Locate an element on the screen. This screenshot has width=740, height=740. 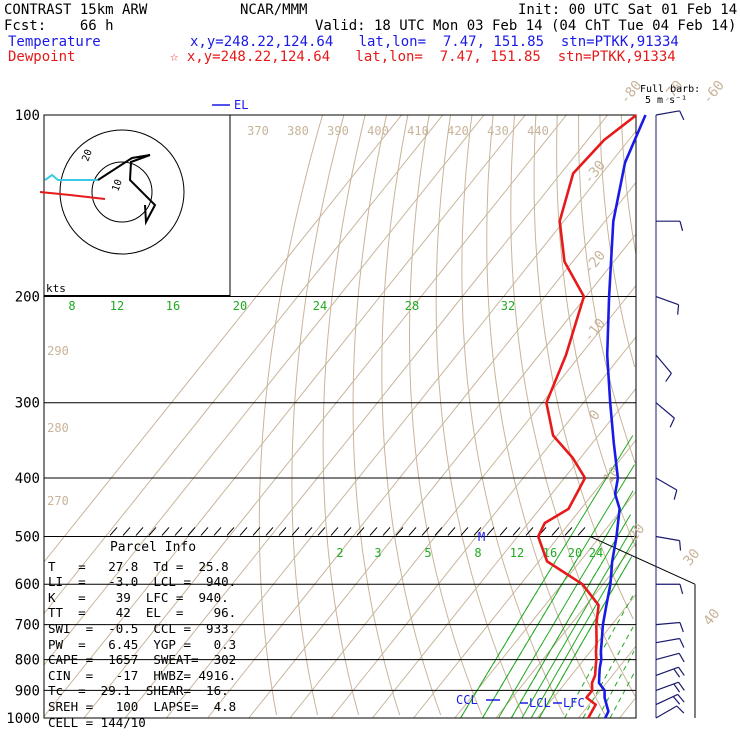
pressure-tick-label: 800 is located at coordinates (27, 661).